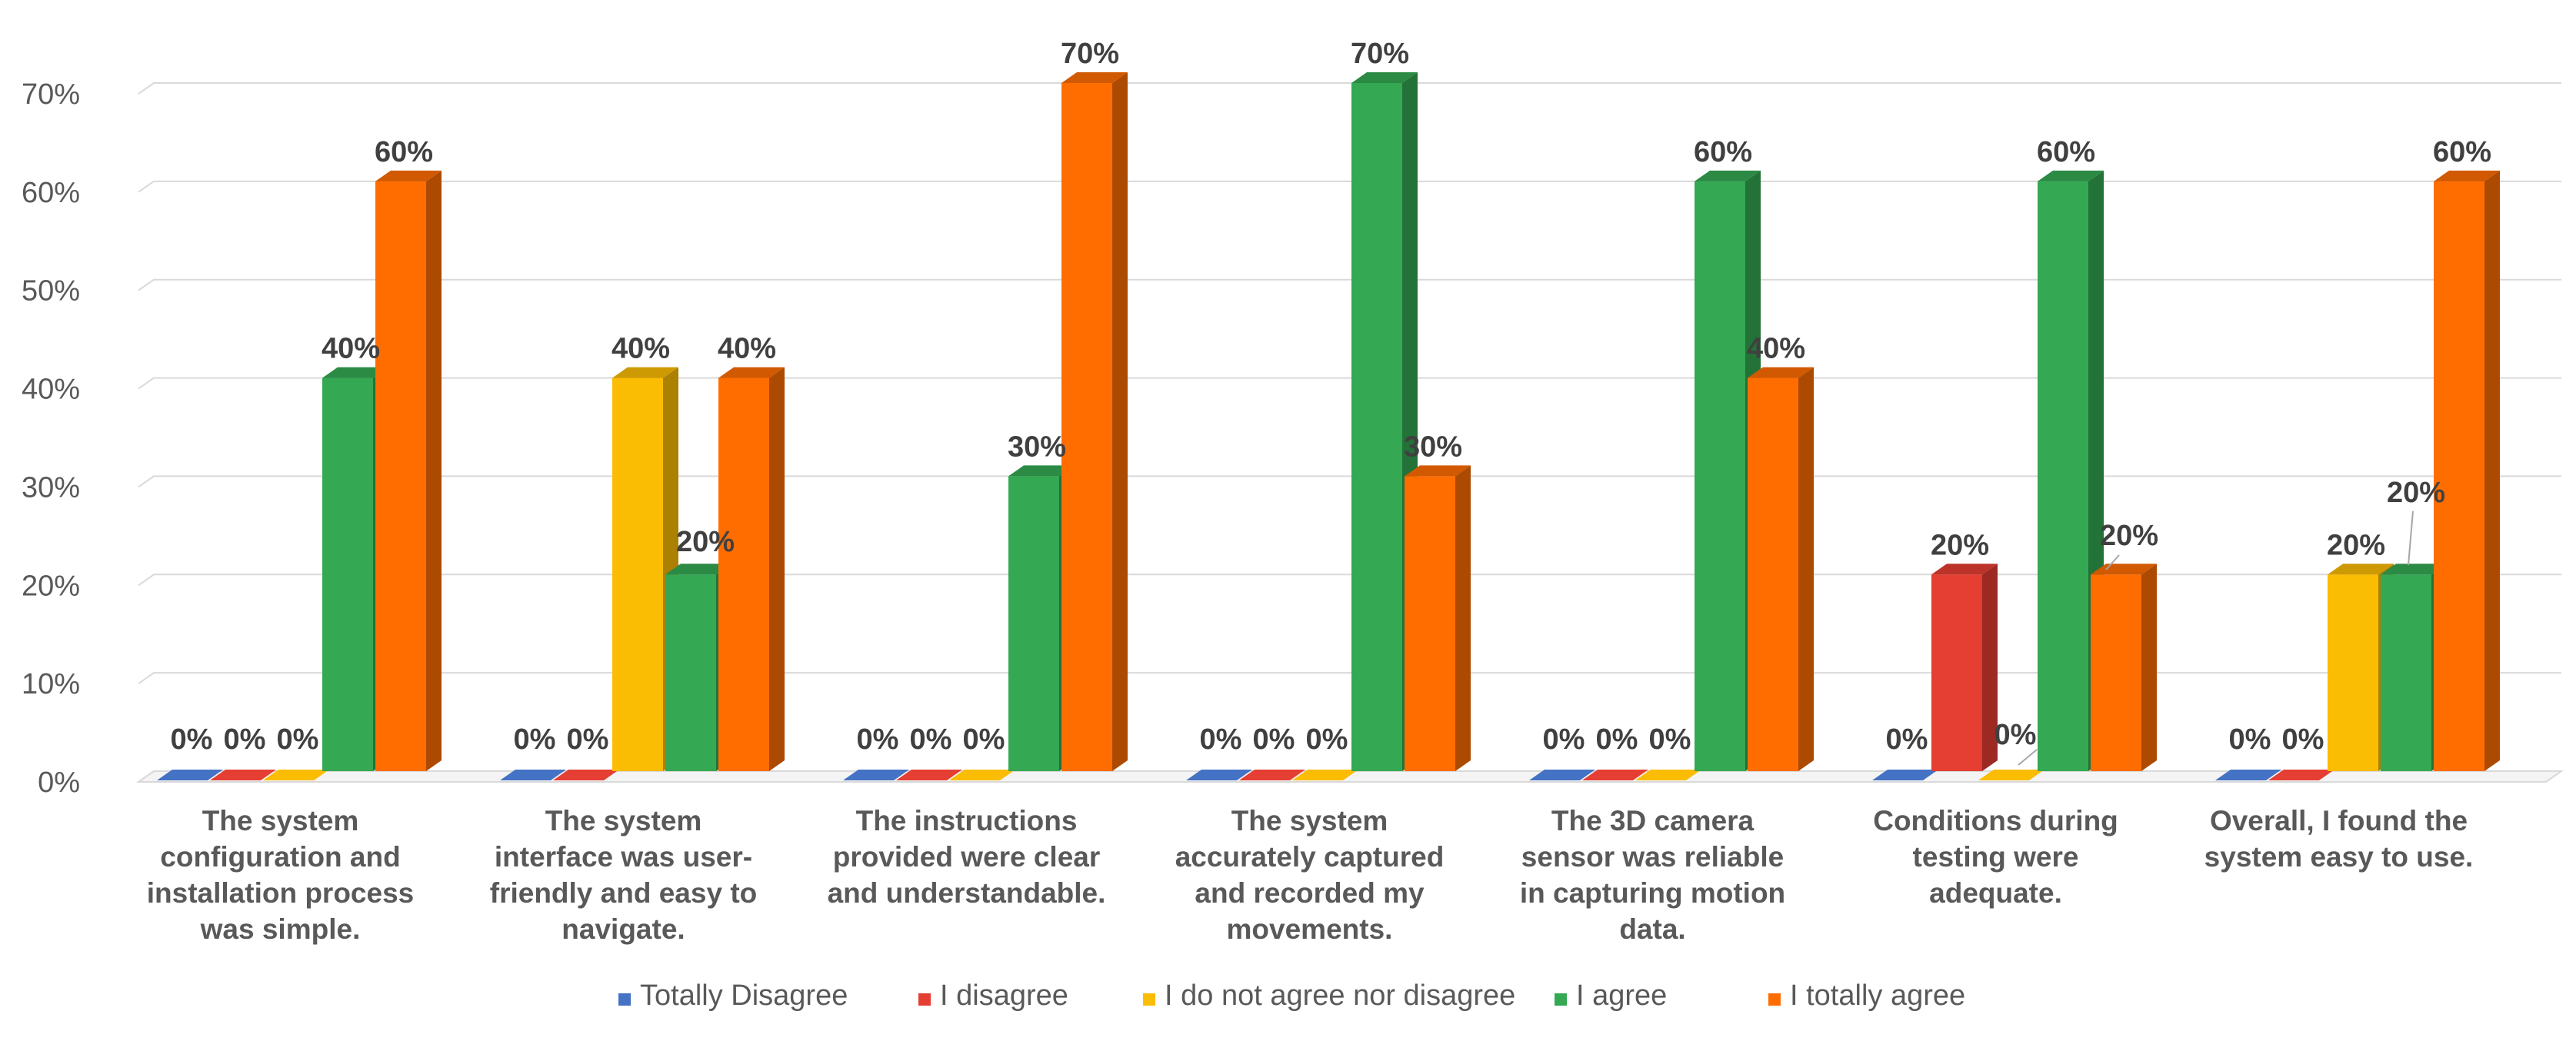  What do you see at coordinates (2339, 839) in the screenshot?
I see `x-category-label: Overall, I found the system easy to use.` at bounding box center [2339, 839].